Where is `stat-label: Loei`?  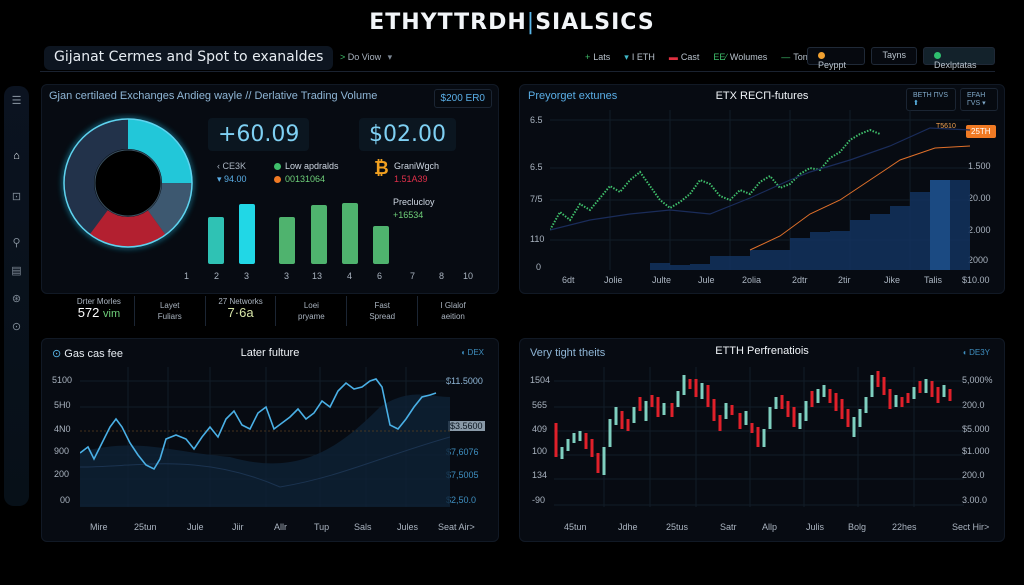 stat-label: Loei is located at coordinates (311, 305).